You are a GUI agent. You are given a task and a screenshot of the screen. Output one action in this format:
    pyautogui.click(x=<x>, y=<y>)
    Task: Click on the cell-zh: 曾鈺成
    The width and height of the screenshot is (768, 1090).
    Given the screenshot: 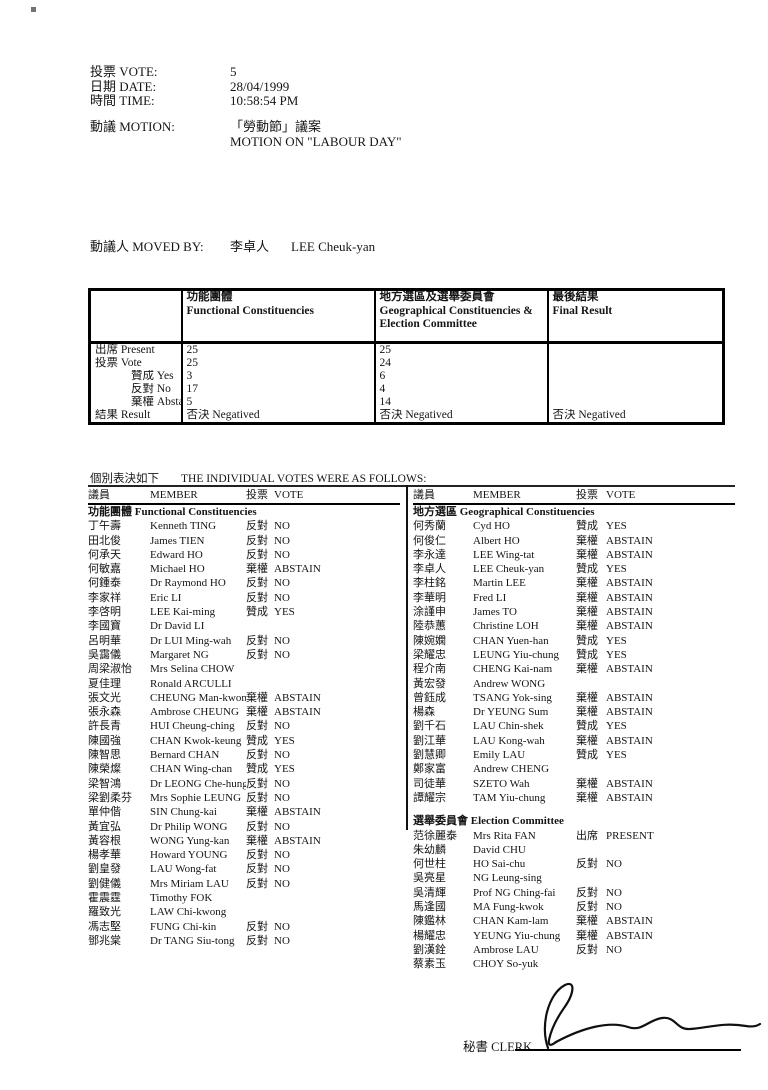 What is the action you would take?
    pyautogui.click(x=429, y=697)
    